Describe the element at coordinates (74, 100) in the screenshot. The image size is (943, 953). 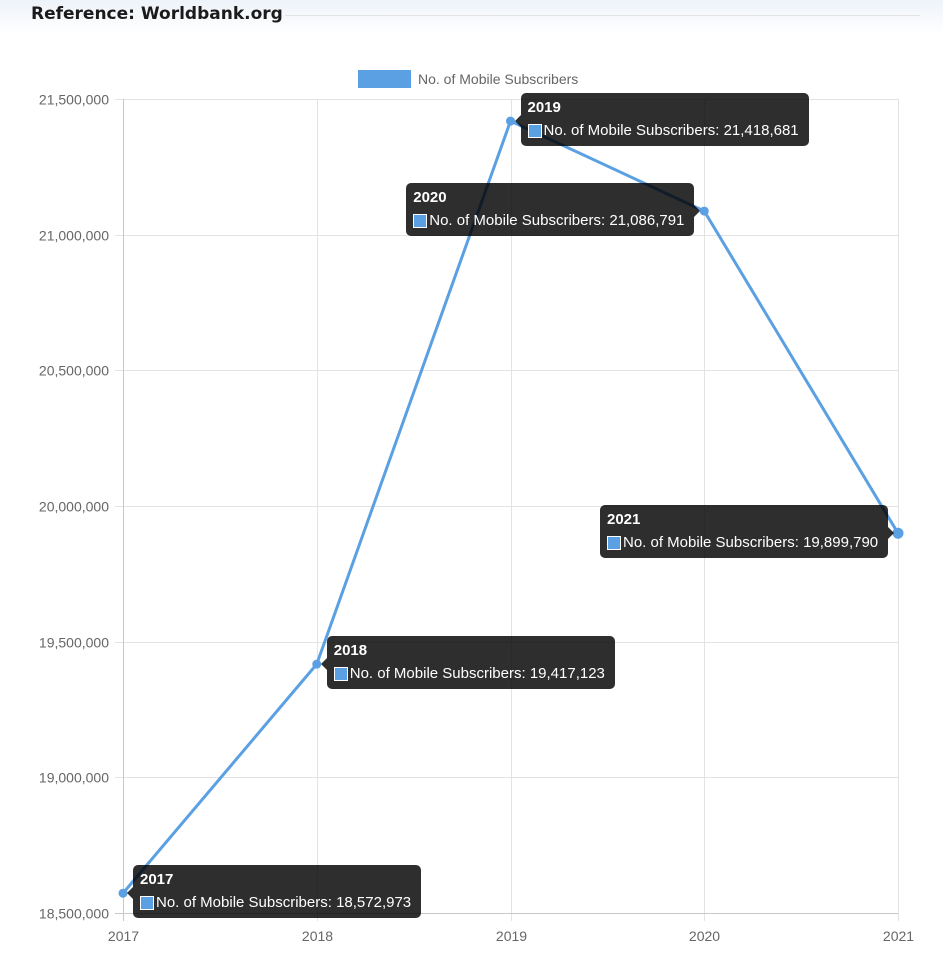
I see `y-tick-label: 21,500,000` at that location.